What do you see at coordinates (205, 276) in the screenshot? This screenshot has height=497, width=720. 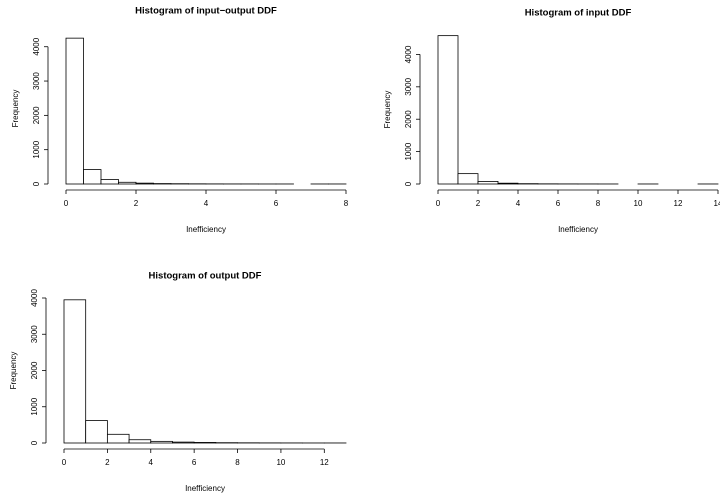 I see `chart-title: Histogram of output DDF` at bounding box center [205, 276].